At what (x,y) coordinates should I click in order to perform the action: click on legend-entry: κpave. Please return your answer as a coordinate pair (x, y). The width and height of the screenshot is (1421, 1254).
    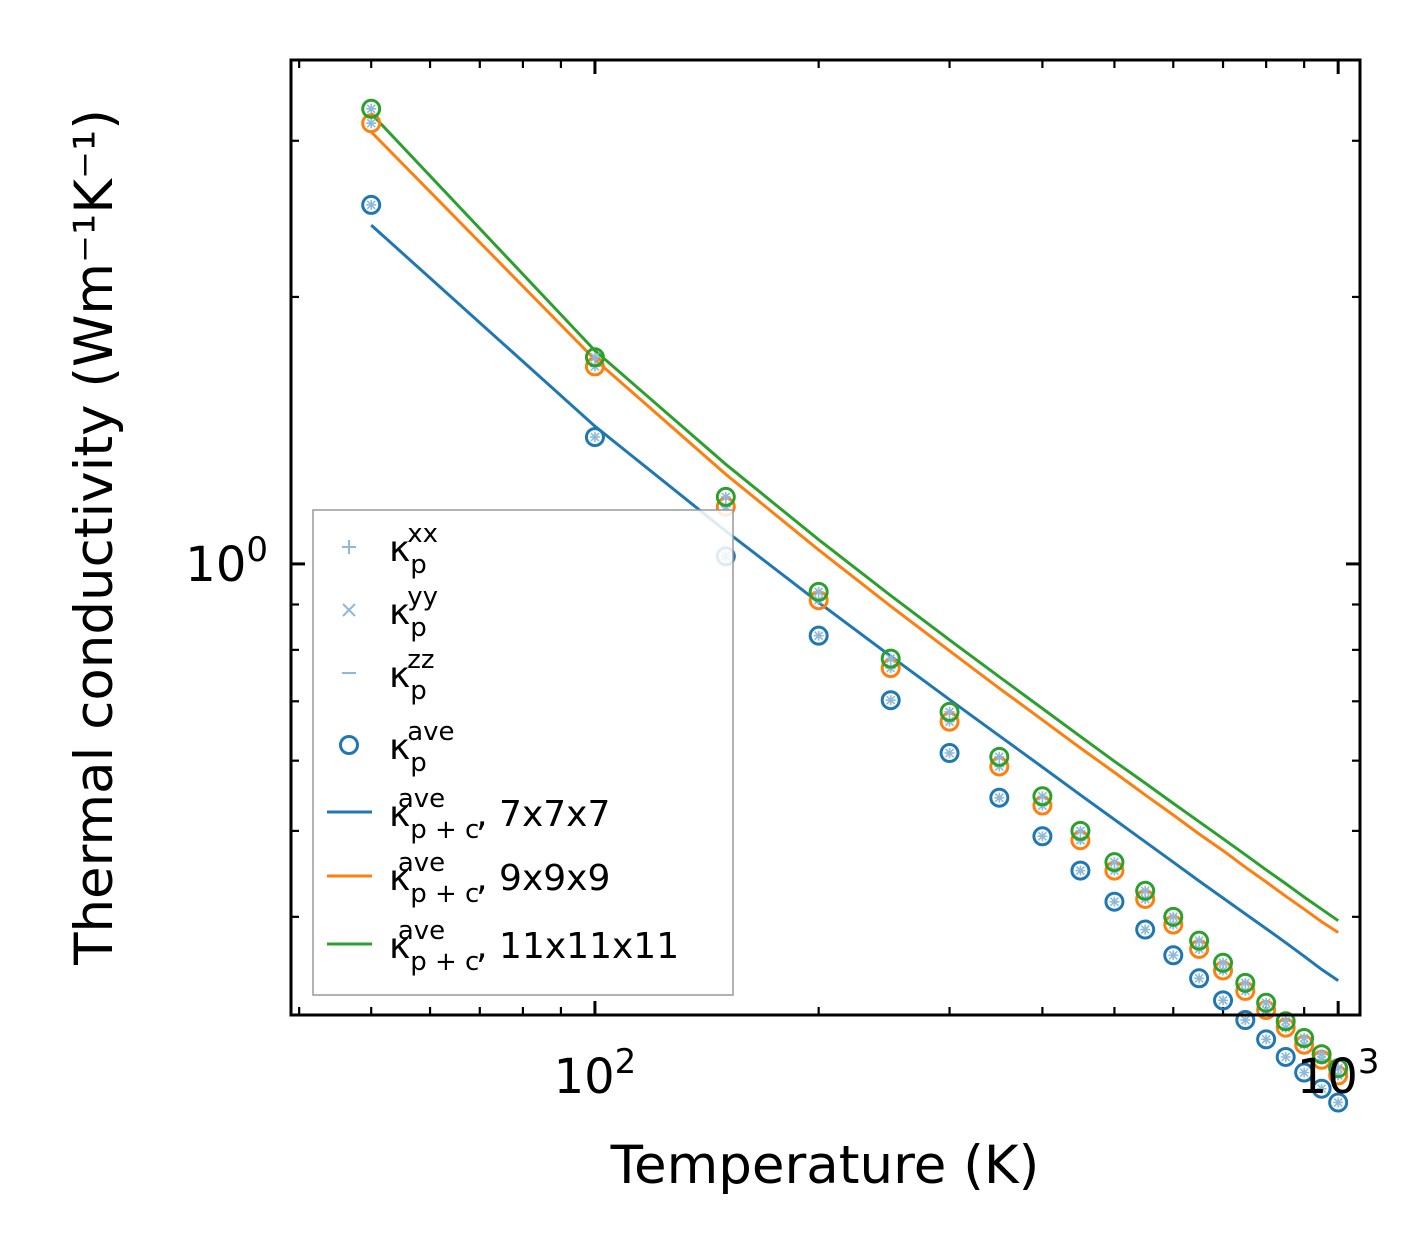
    Looking at the image, I should click on (397, 747).